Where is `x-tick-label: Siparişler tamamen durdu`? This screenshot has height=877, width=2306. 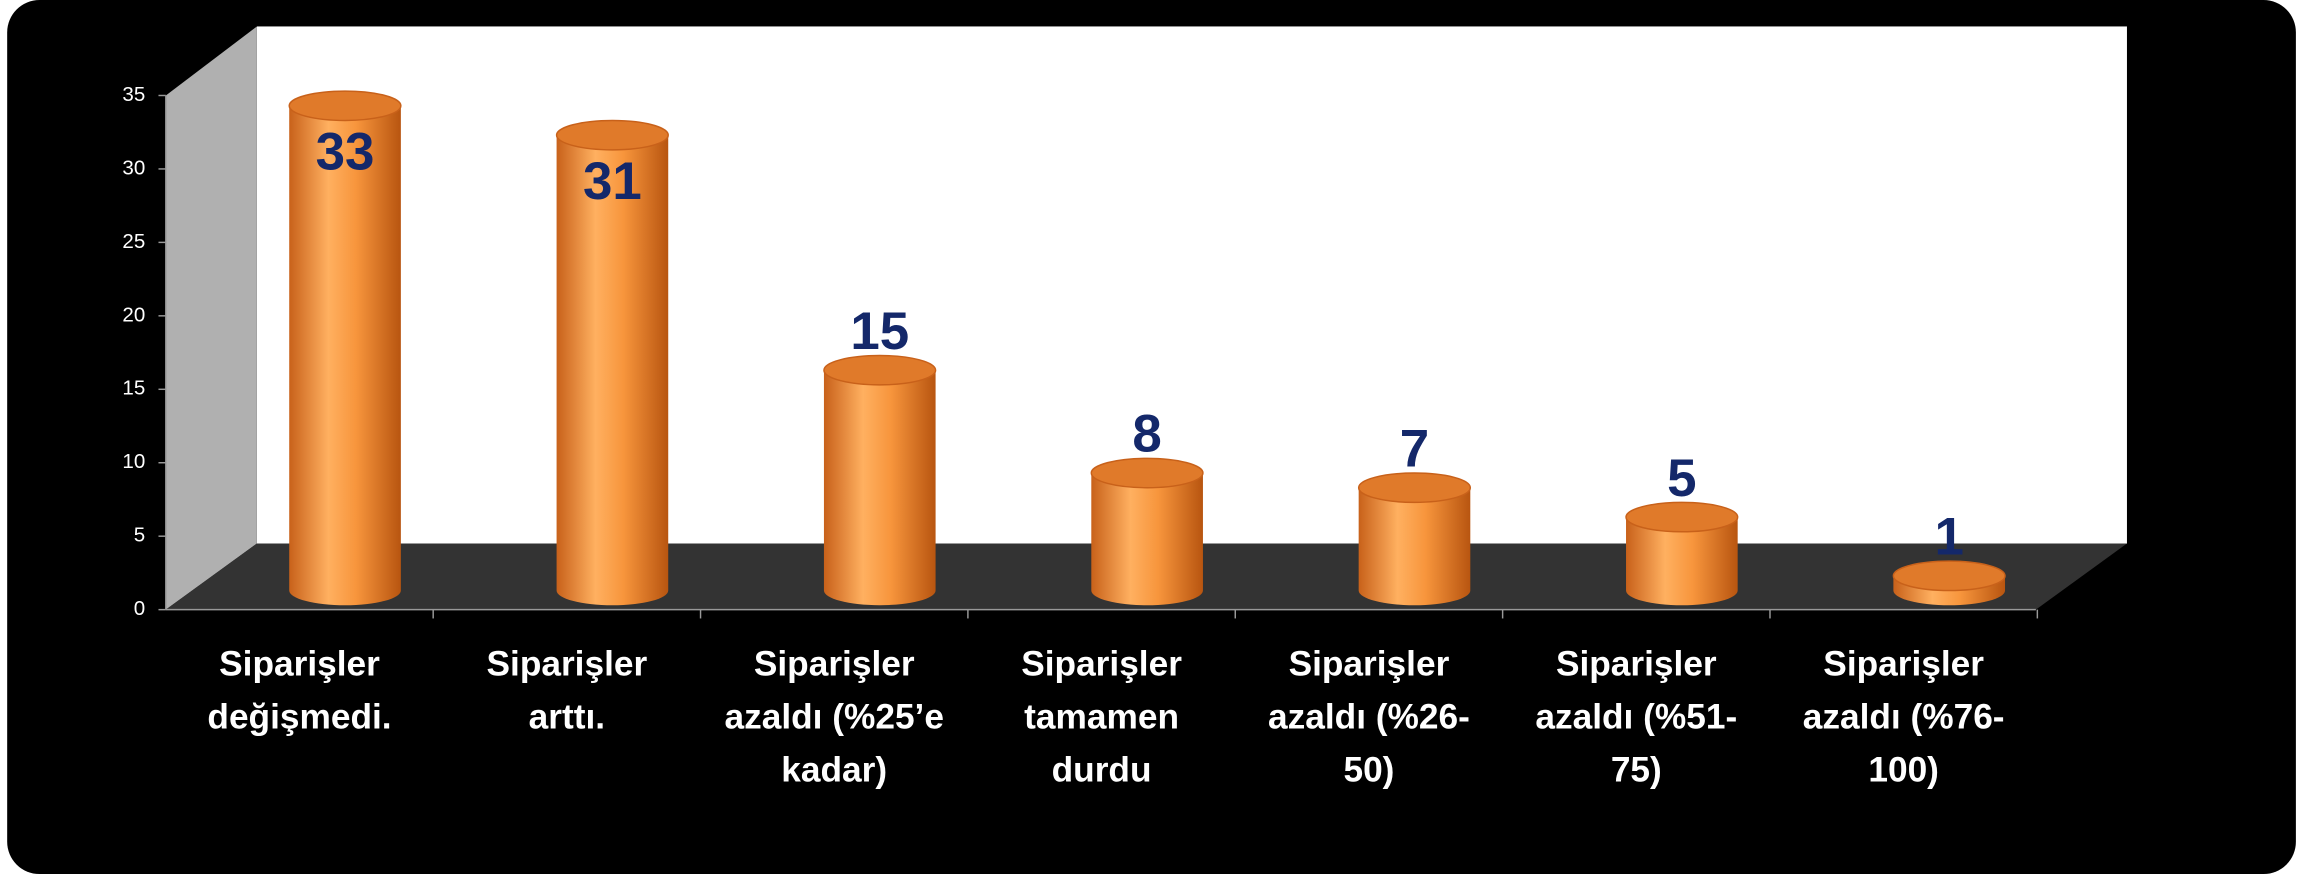
x-tick-label: Siparişler tamamen durdu is located at coordinates (1101, 717).